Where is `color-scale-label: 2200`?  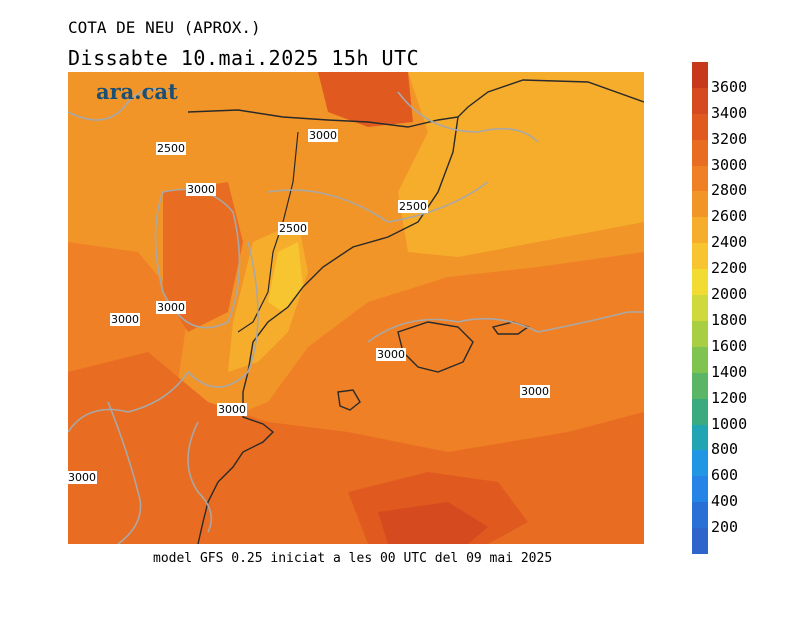
color-scale-label: 2200 is located at coordinates (729, 268).